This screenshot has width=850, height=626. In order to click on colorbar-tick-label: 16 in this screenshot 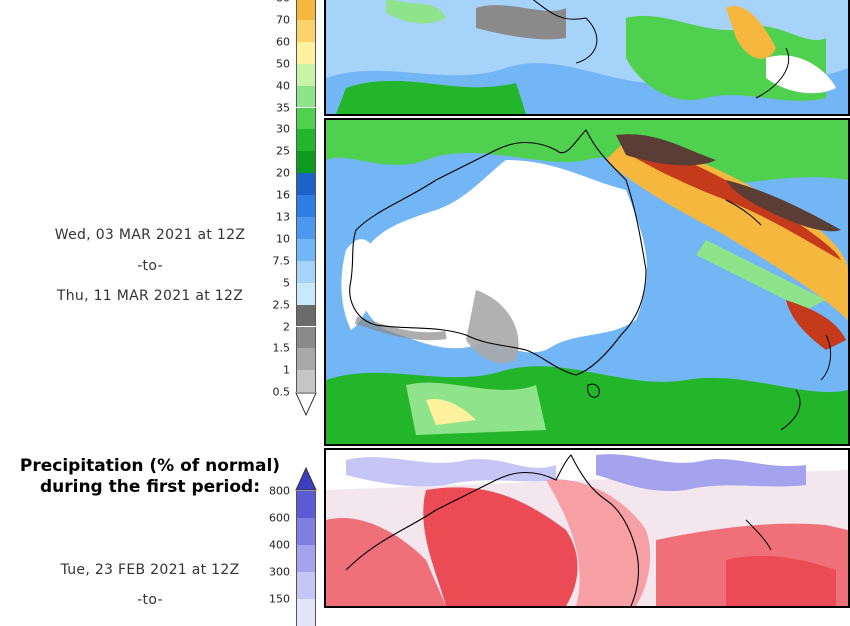, I will do `click(283, 195)`.